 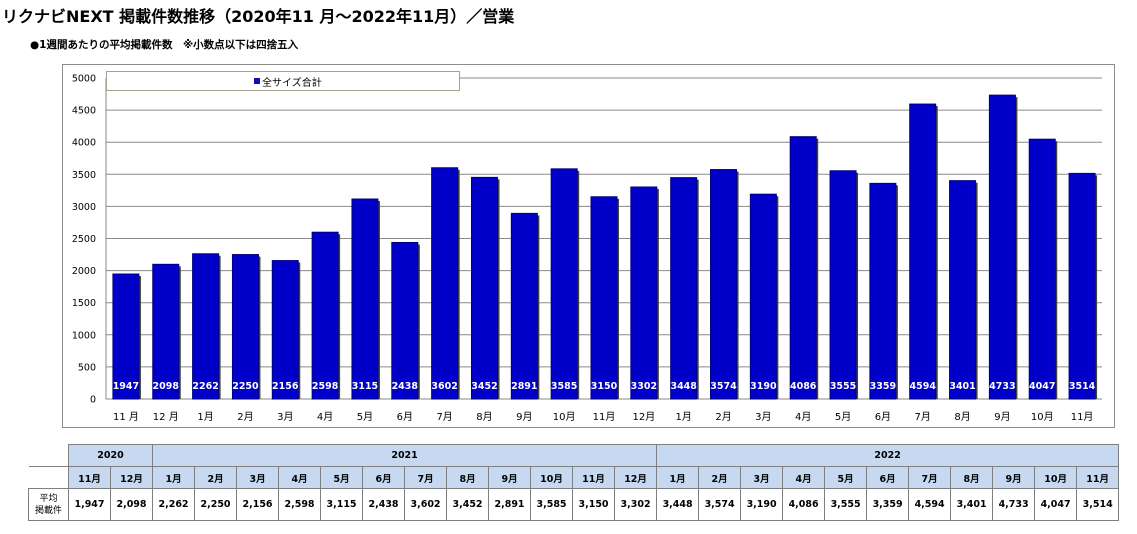 What do you see at coordinates (205, 386) in the screenshot?
I see `data-label: 2262` at bounding box center [205, 386].